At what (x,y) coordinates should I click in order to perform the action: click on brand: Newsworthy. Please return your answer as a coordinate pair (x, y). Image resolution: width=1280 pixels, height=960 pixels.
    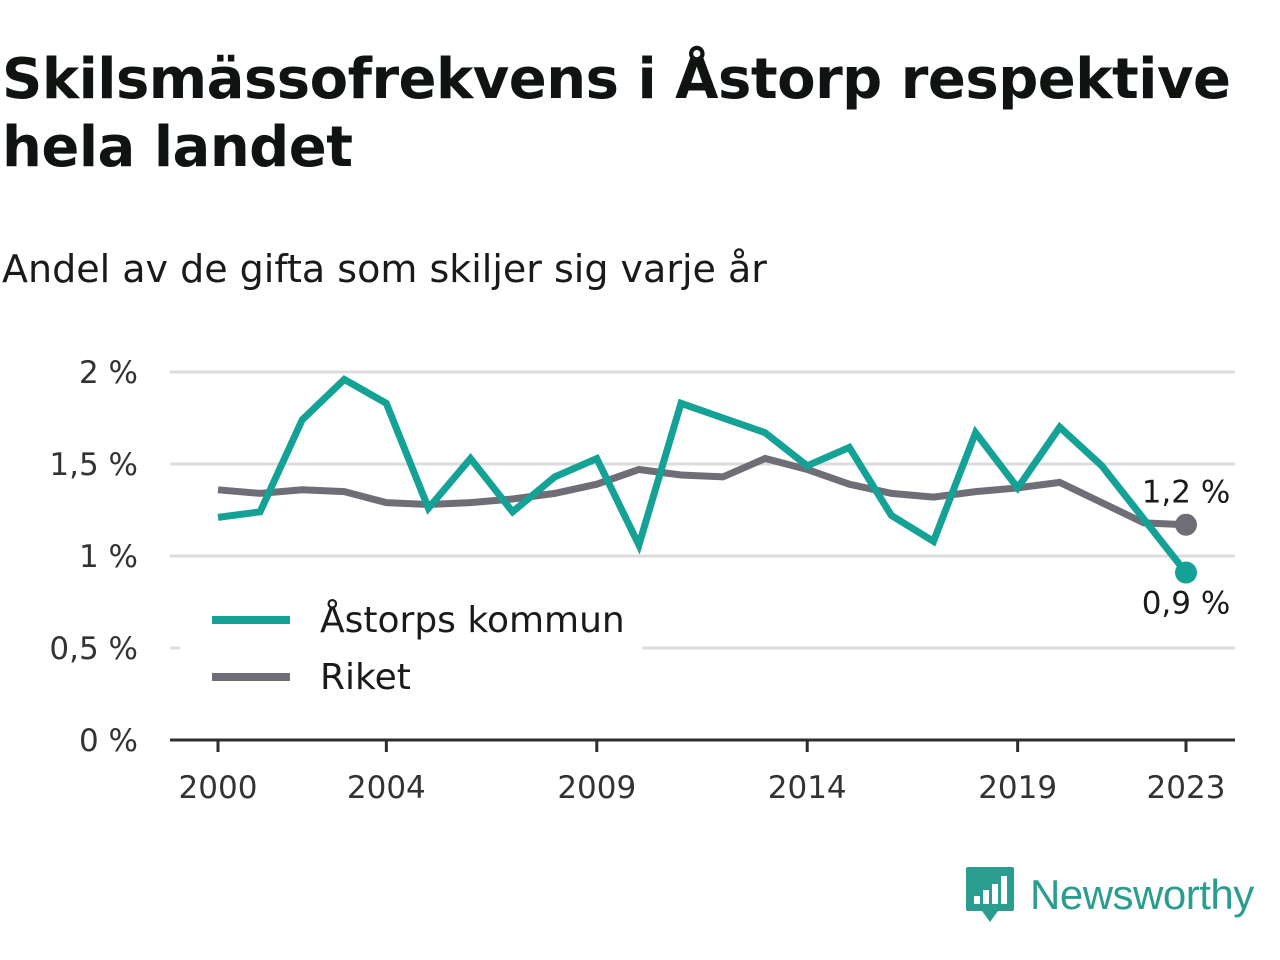
    Looking at the image, I should click on (1109, 895).